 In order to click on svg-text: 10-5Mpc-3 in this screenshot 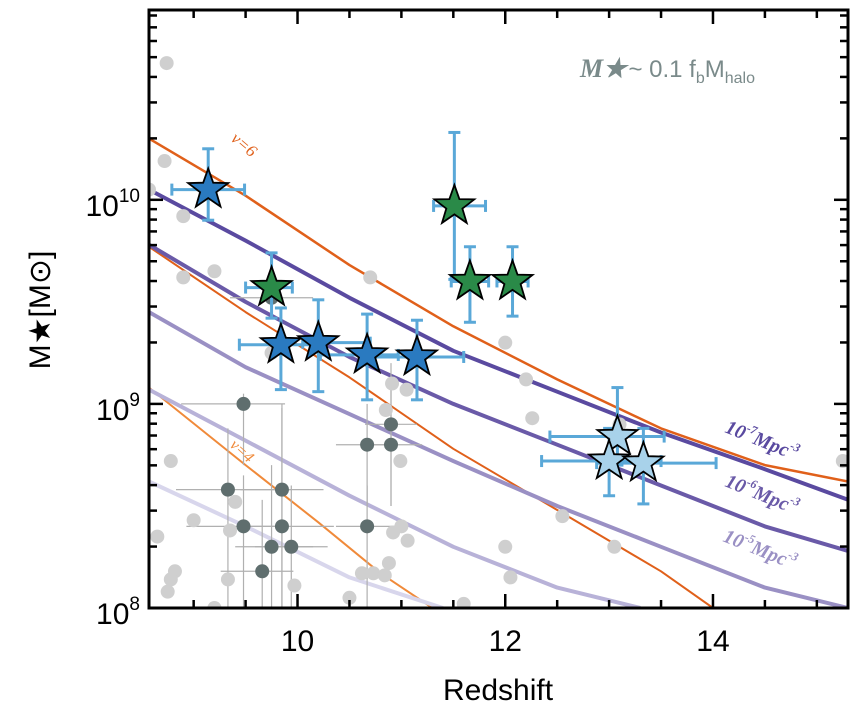, I will do `click(760, 548)`.